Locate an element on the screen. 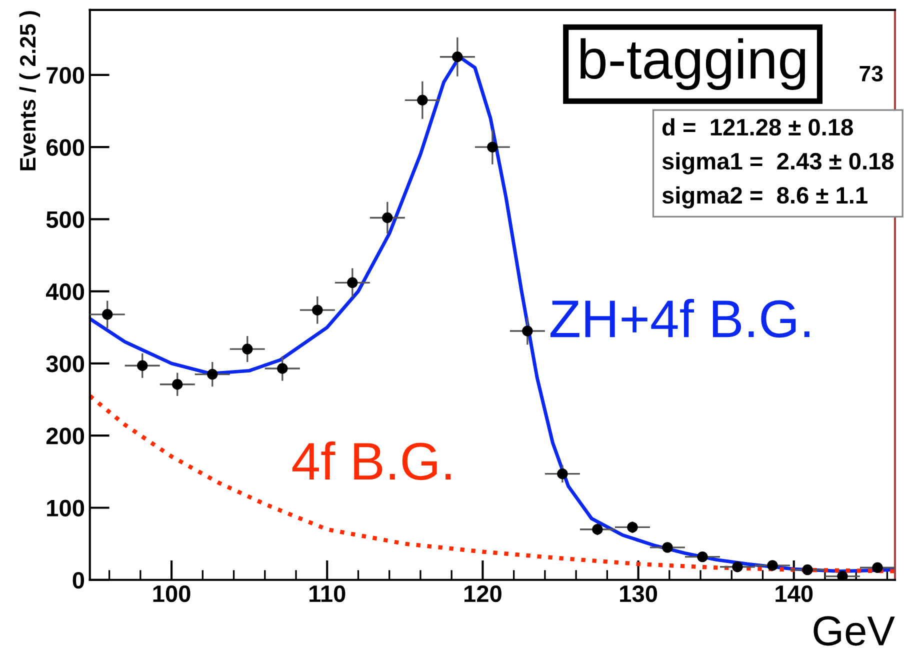  x-tick-label: 100 is located at coordinates (171, 593).